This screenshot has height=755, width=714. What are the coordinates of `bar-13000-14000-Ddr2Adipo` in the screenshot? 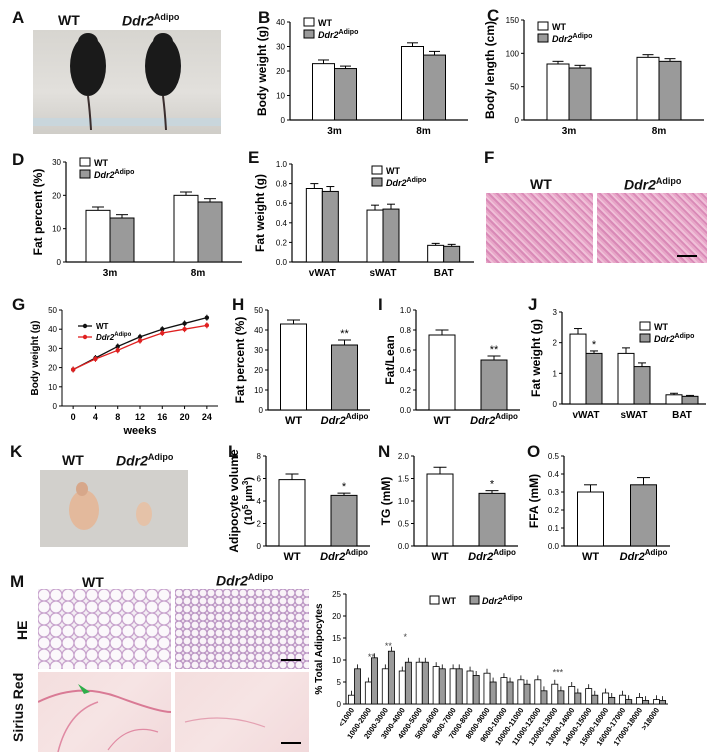 It's located at (578, 698).